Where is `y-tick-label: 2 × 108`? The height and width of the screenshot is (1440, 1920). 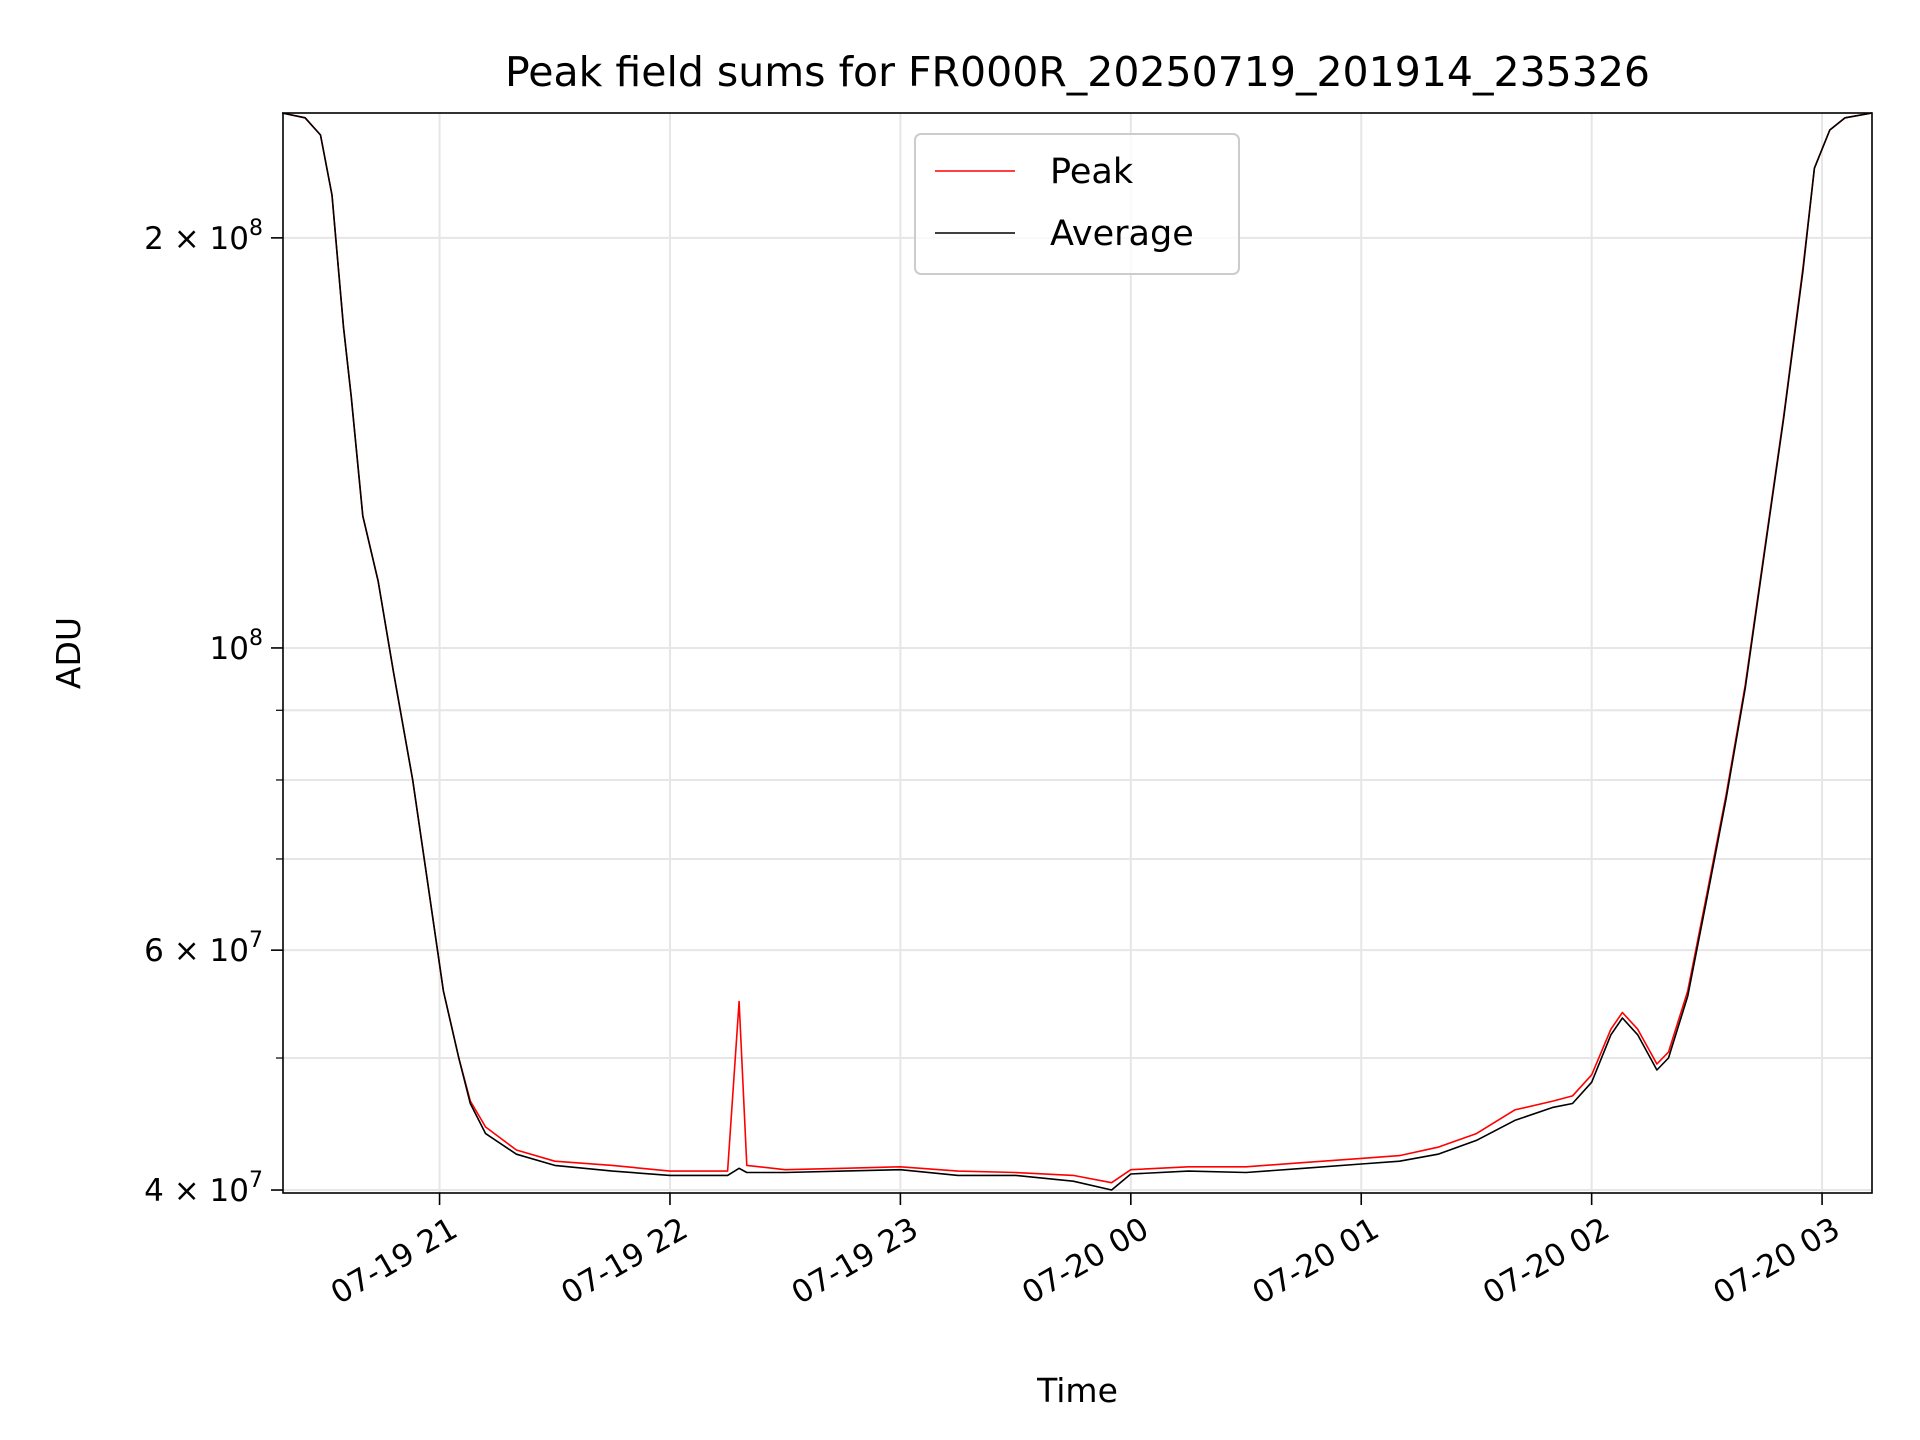
y-tick-label: 2 × 108 is located at coordinates (203, 236).